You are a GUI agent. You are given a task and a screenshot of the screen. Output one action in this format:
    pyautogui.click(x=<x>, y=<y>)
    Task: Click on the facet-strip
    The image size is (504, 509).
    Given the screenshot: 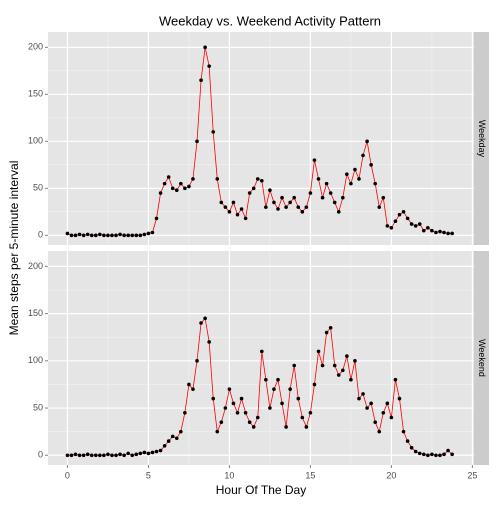 What is the action you would take?
    pyautogui.click(x=481, y=358)
    